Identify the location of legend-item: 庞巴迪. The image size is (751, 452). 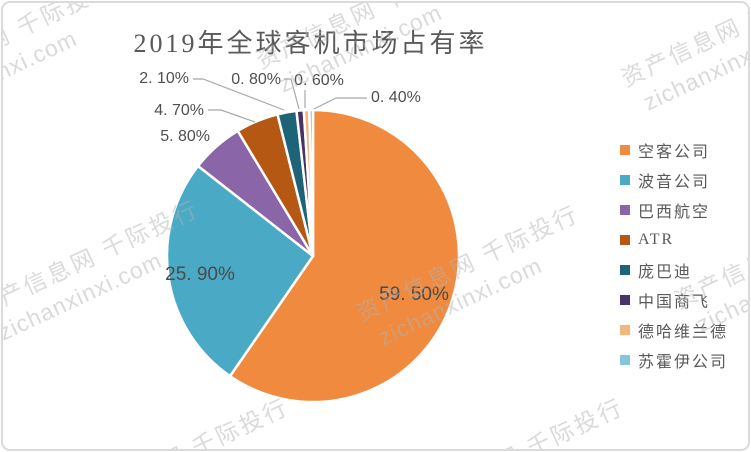
(674, 270).